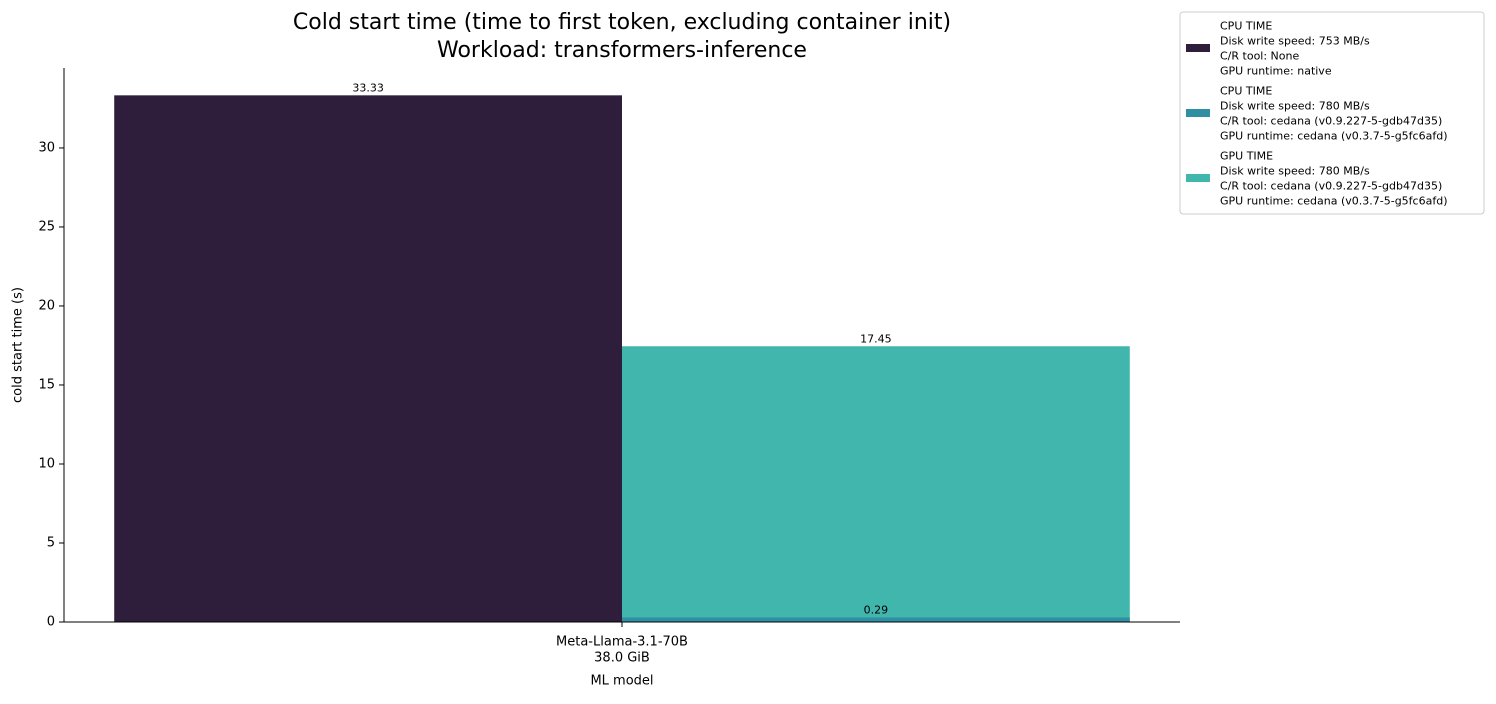  What do you see at coordinates (46, 384) in the screenshot?
I see `y-tick-label: 15` at bounding box center [46, 384].